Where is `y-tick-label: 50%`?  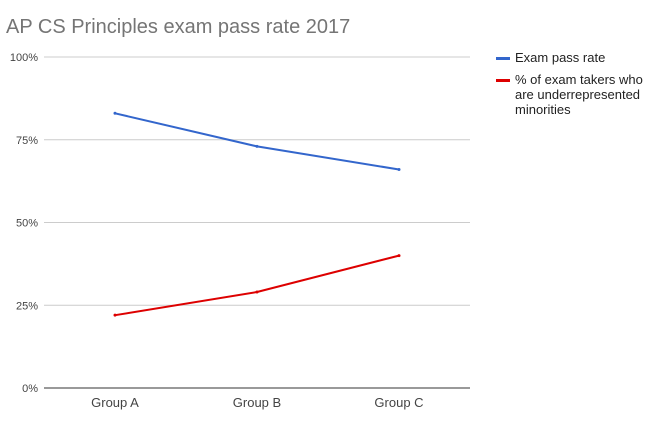
y-tick-label: 50% is located at coordinates (27, 224).